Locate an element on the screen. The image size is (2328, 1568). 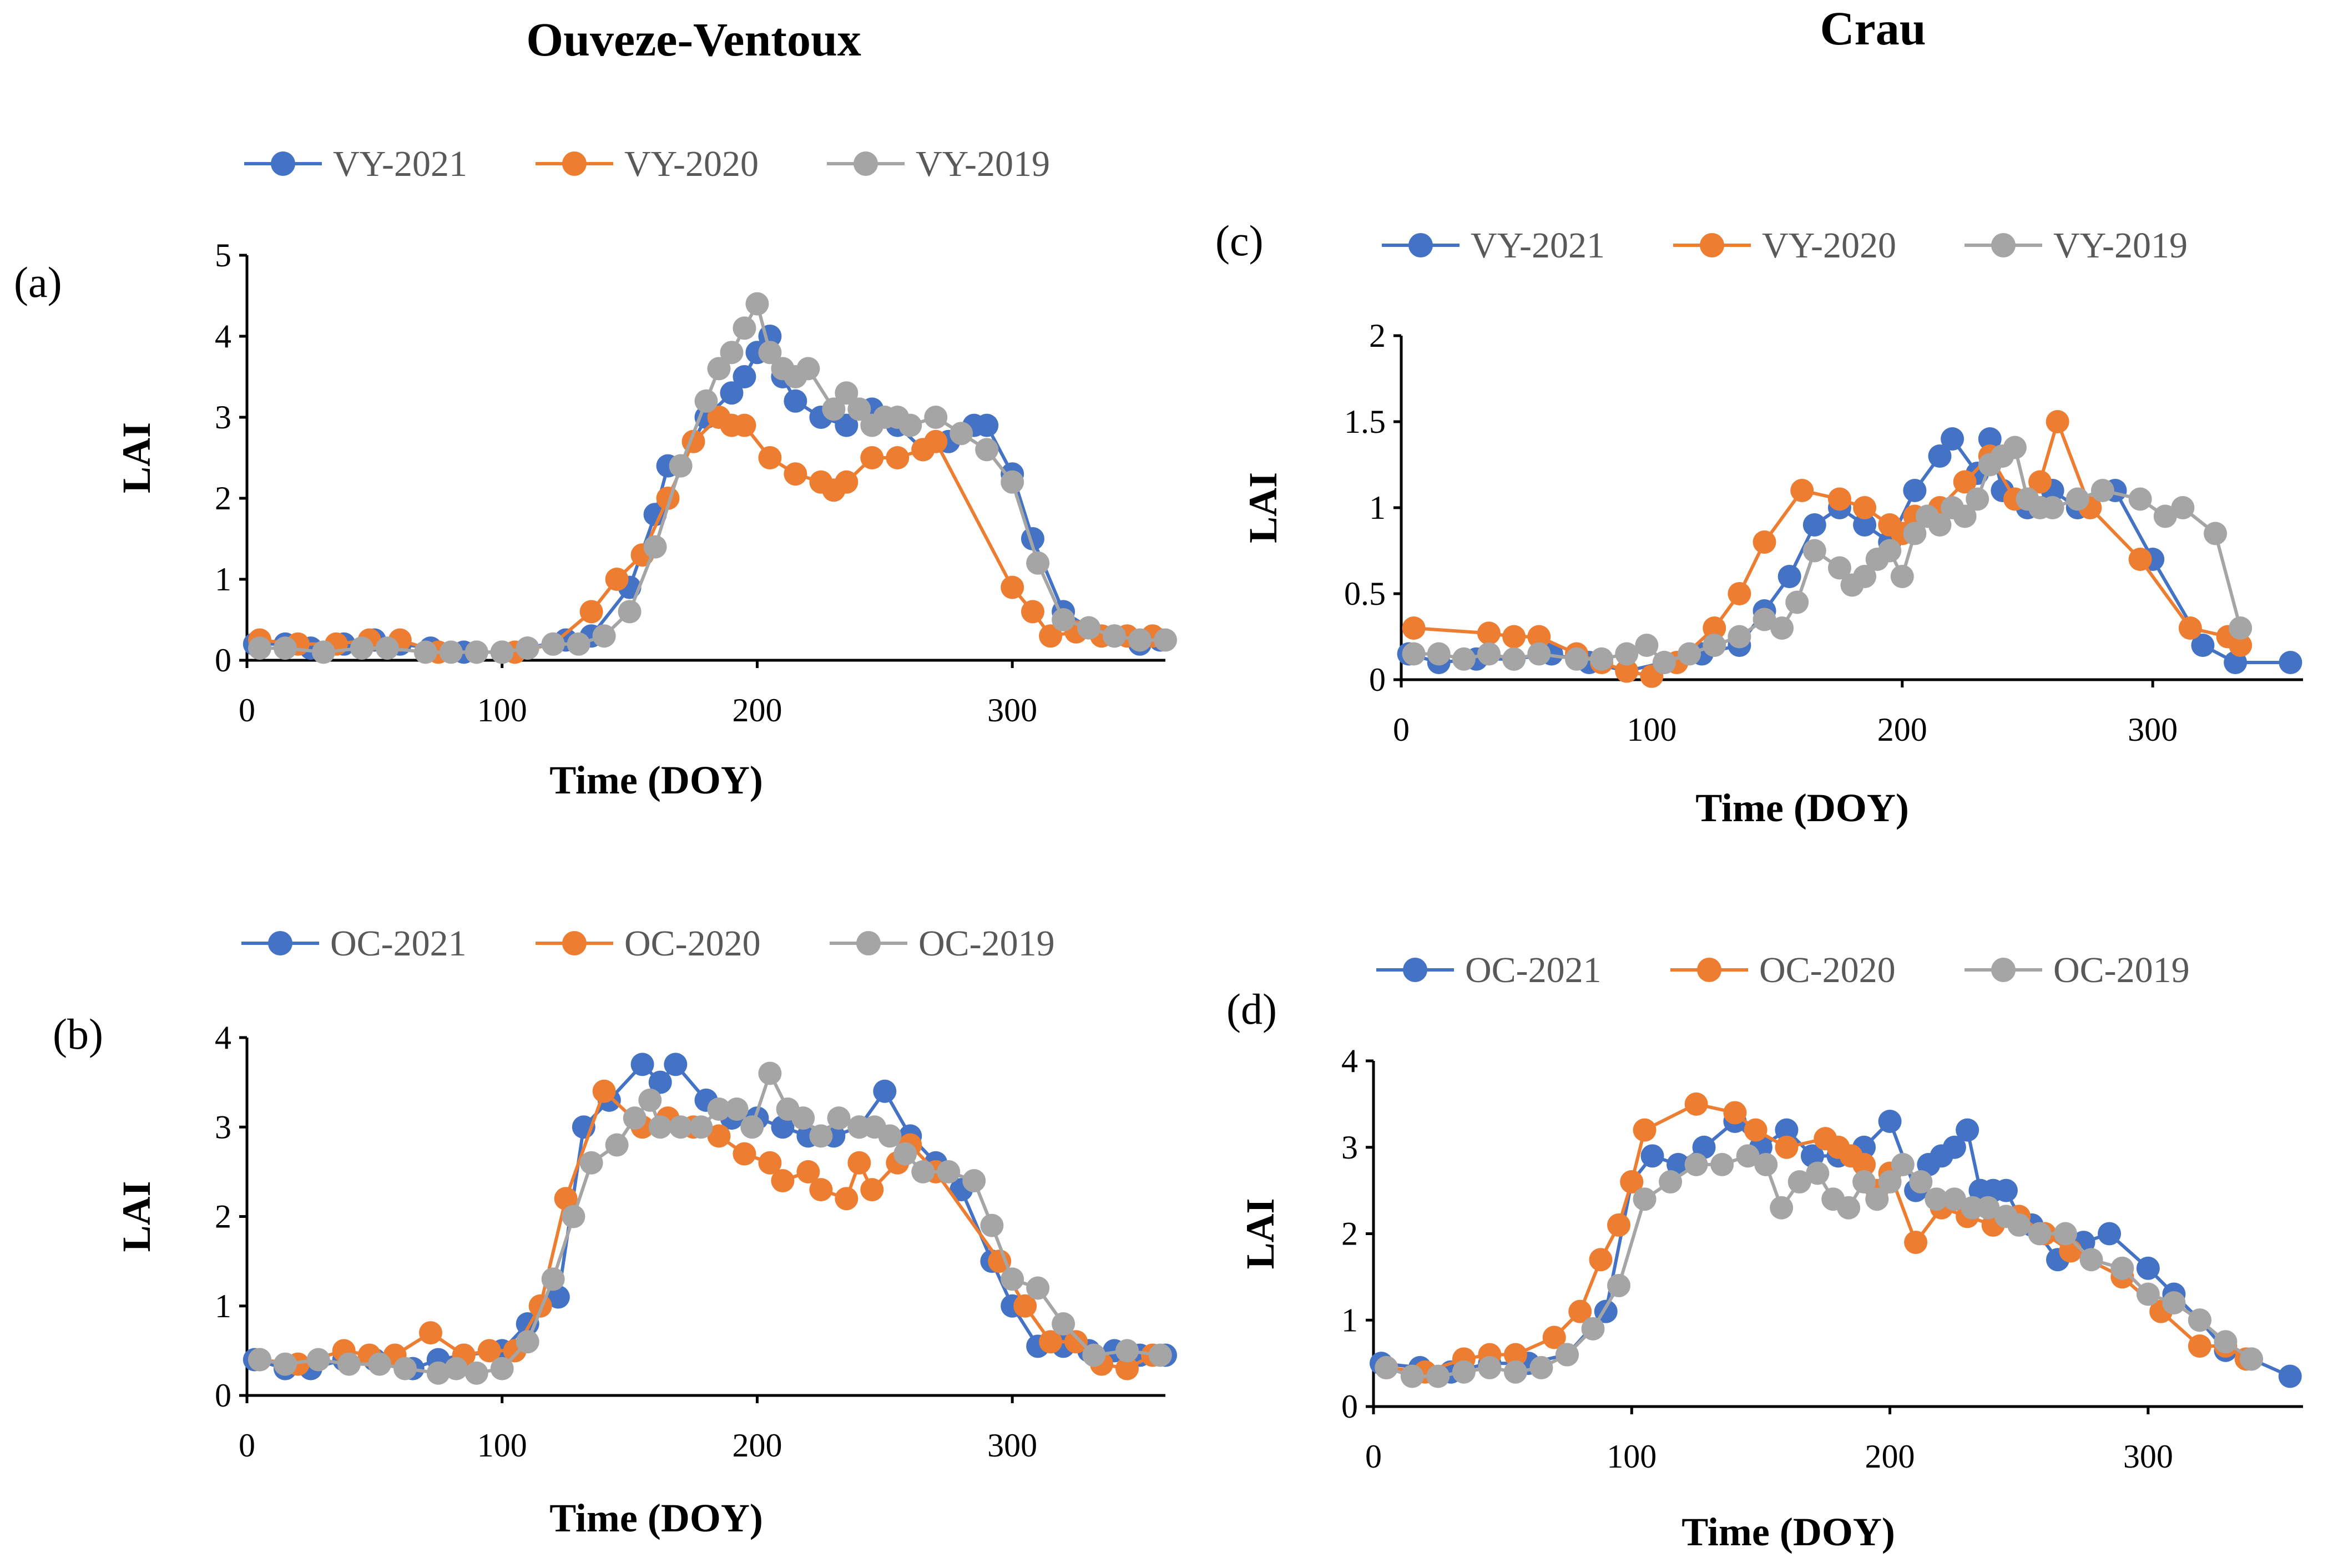
y-tick-label: 4 is located at coordinates (223, 1037).